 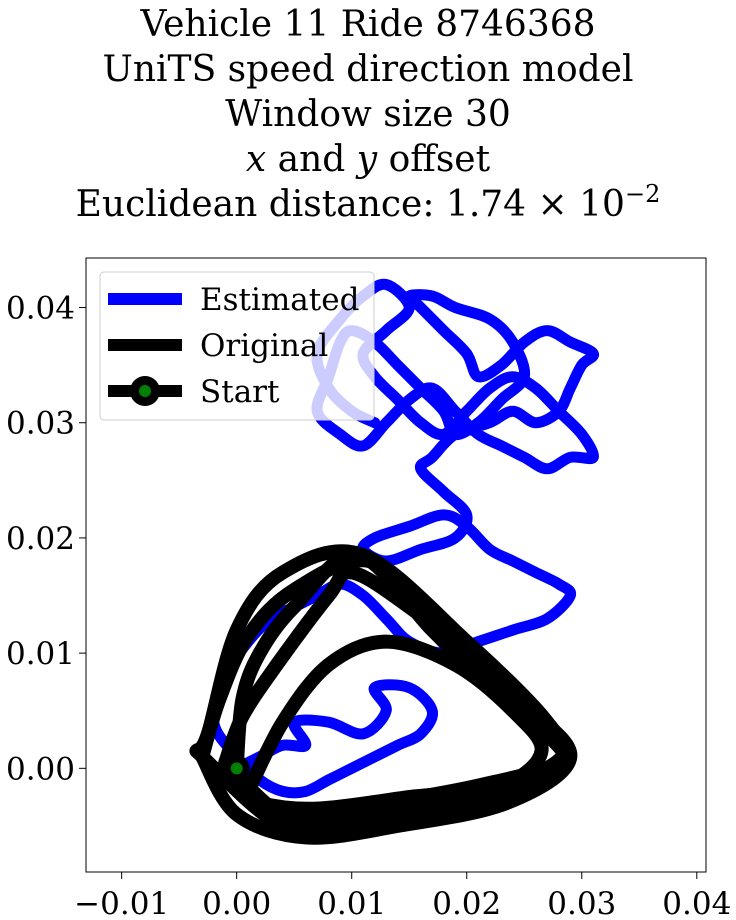 I want to click on title-x-symbol: x, so click(x=256, y=159).